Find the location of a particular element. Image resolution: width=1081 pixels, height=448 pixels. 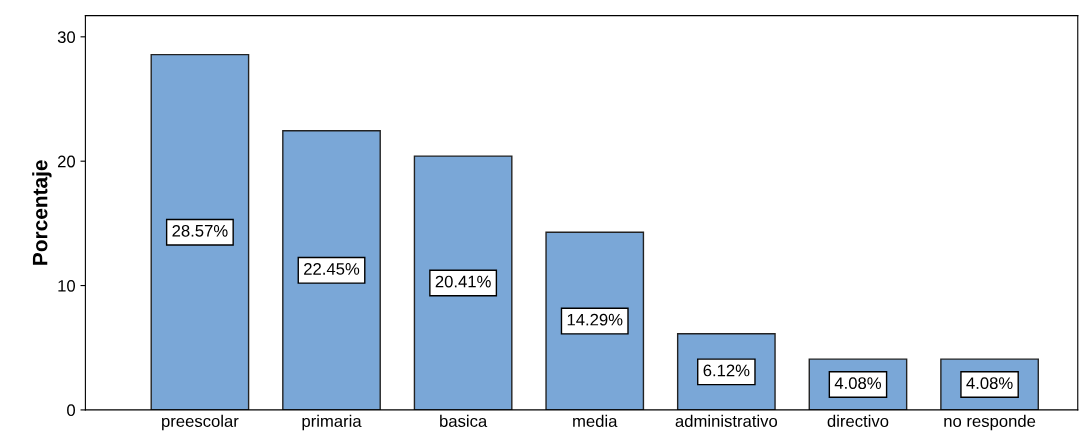

x-tick-label: no responde is located at coordinates (990, 422).